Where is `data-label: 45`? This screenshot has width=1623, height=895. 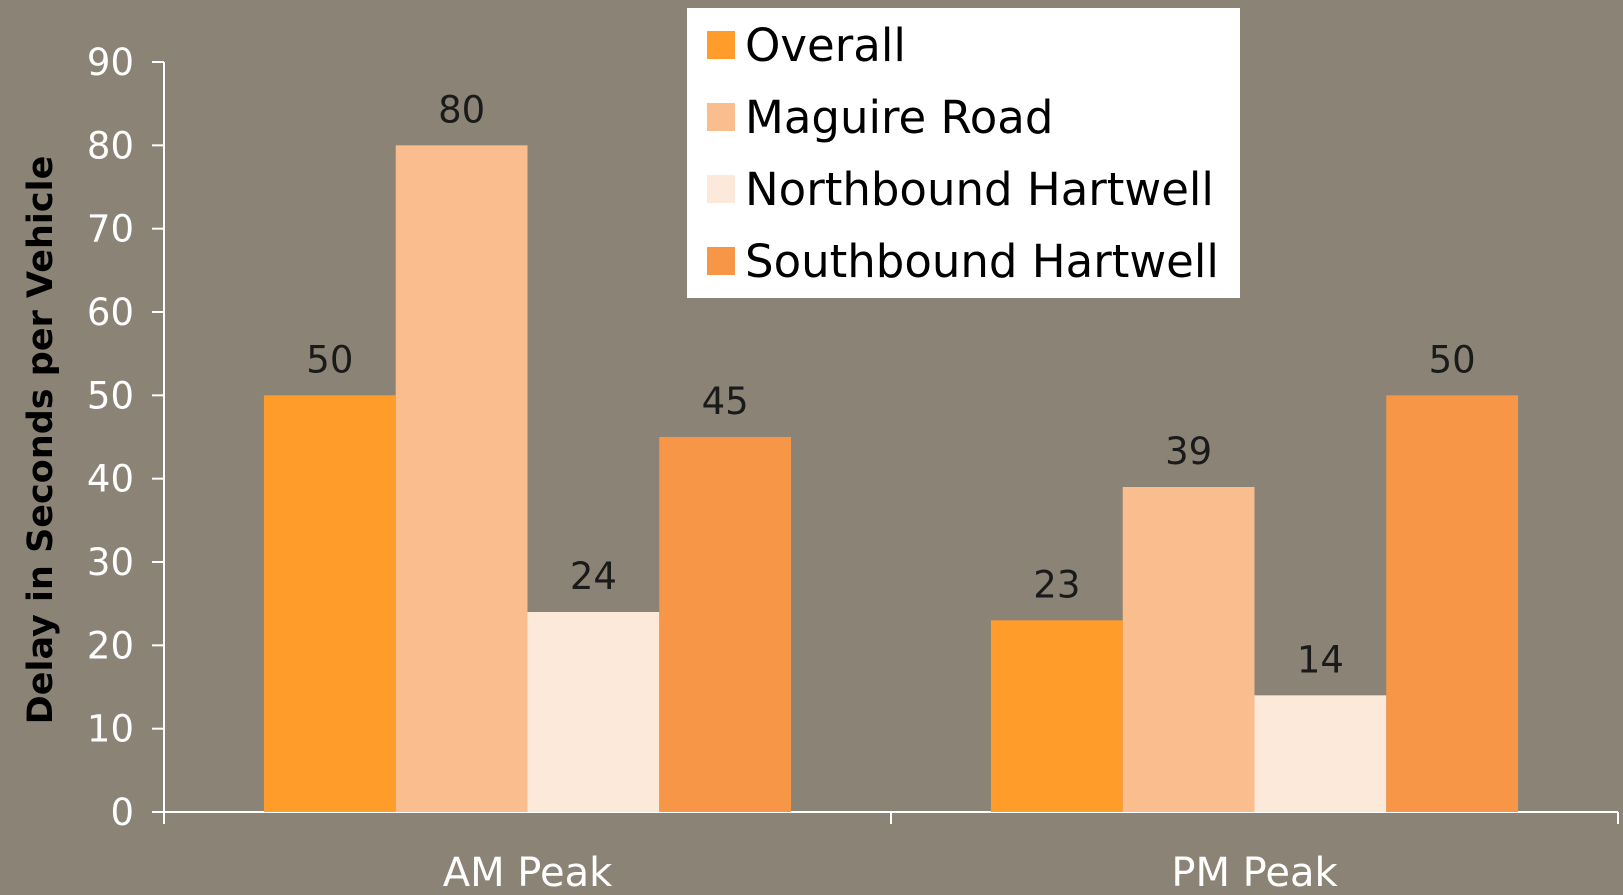
data-label: 45 is located at coordinates (725, 401).